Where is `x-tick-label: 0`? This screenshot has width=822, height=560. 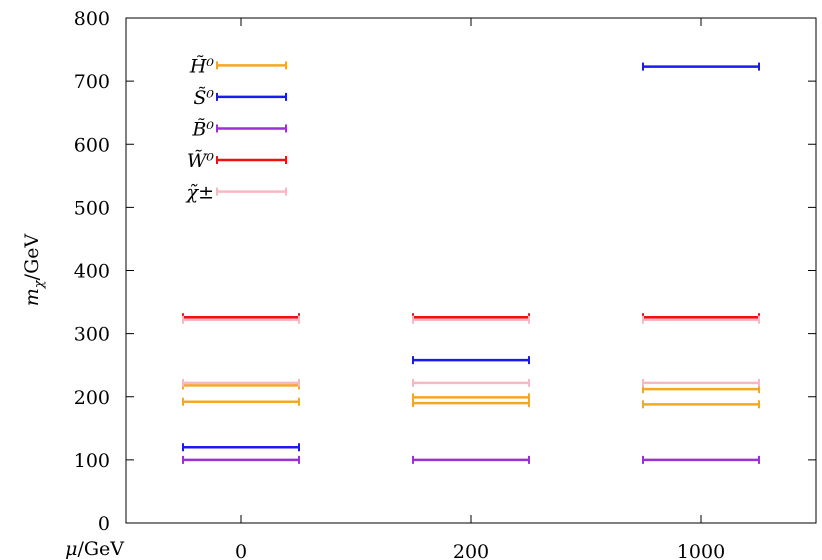 x-tick-label: 0 is located at coordinates (241, 550).